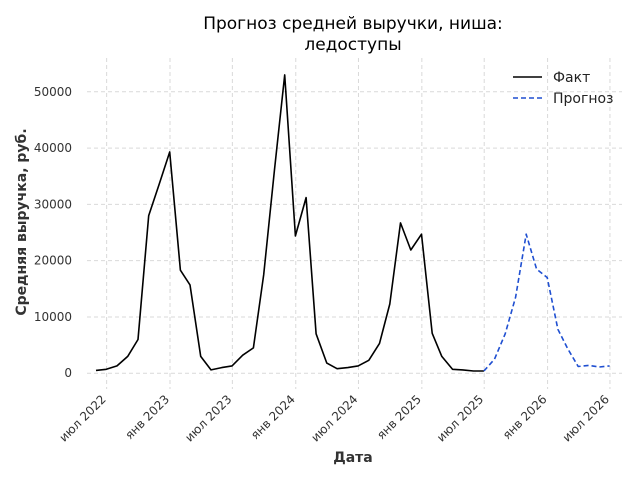 The width and height of the screenshot is (640, 480). I want to click on y-tick-label: 10000, so click(53, 317).